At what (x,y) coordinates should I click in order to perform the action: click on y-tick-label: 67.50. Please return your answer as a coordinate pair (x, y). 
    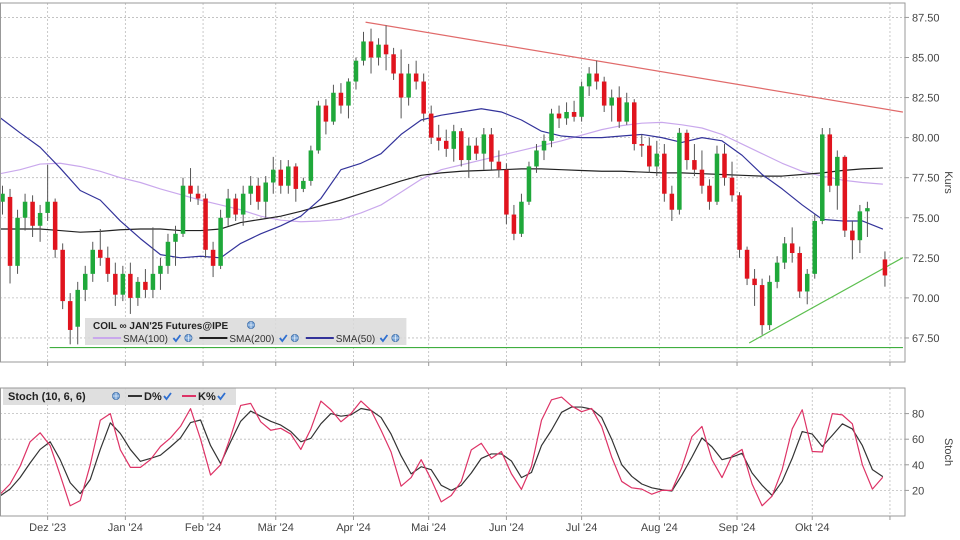
    Looking at the image, I should click on (926, 338).